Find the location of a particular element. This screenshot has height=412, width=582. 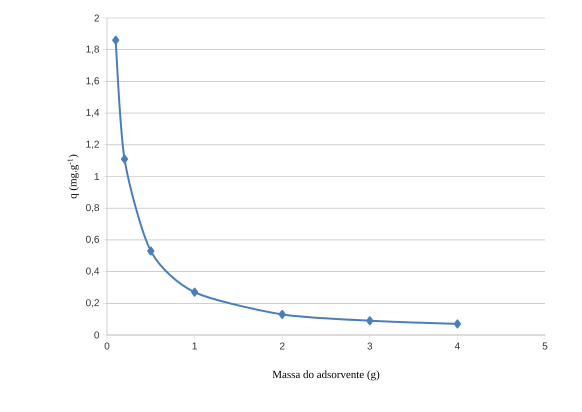

x-axis-title: Massa do adsorvente (g) is located at coordinates (326, 375).